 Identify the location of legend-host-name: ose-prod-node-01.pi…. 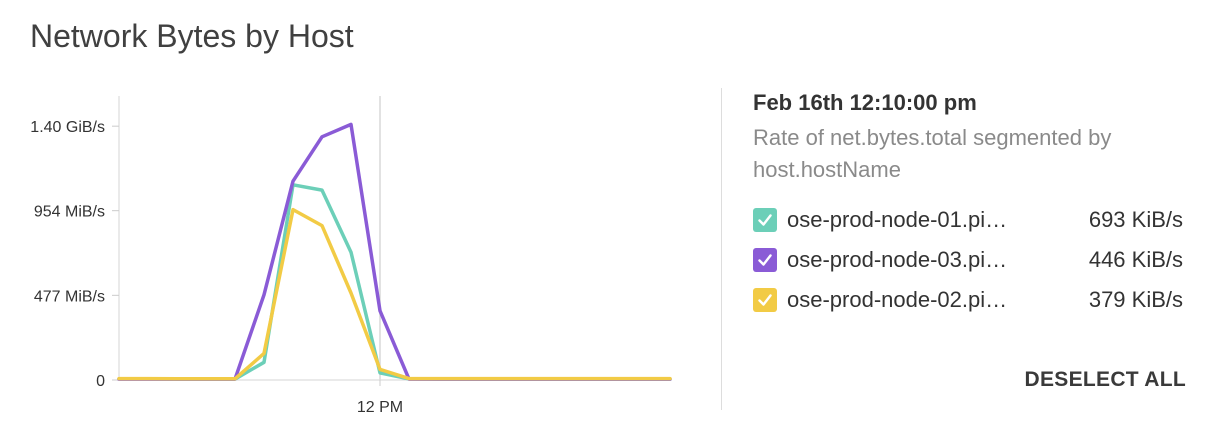
(897, 219).